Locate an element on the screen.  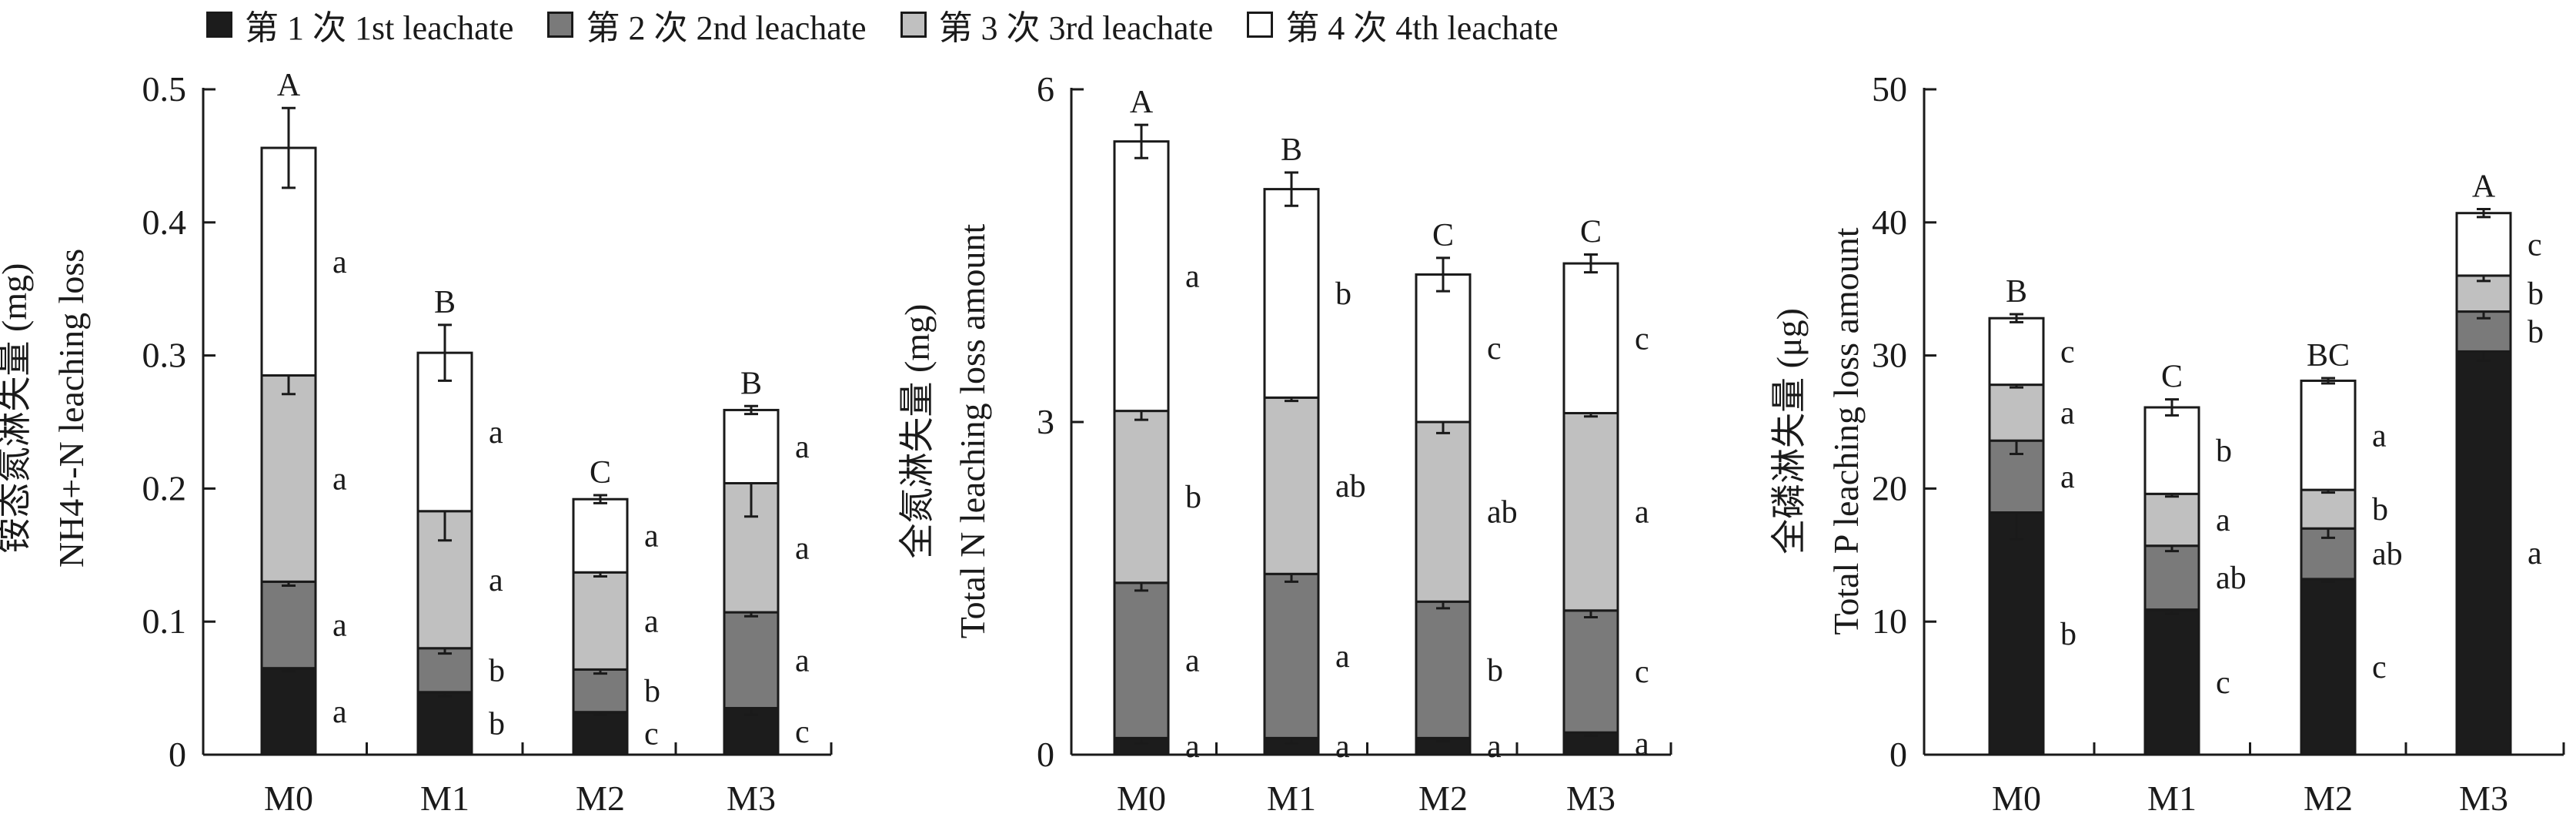
group-letter-M0: B is located at coordinates (2016, 292).